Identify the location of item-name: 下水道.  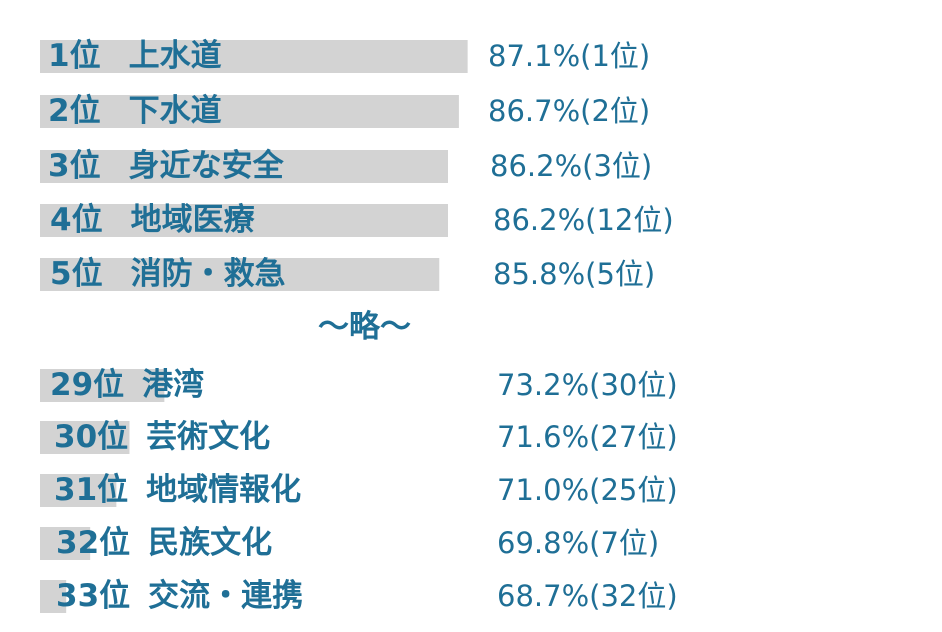
(175, 111).